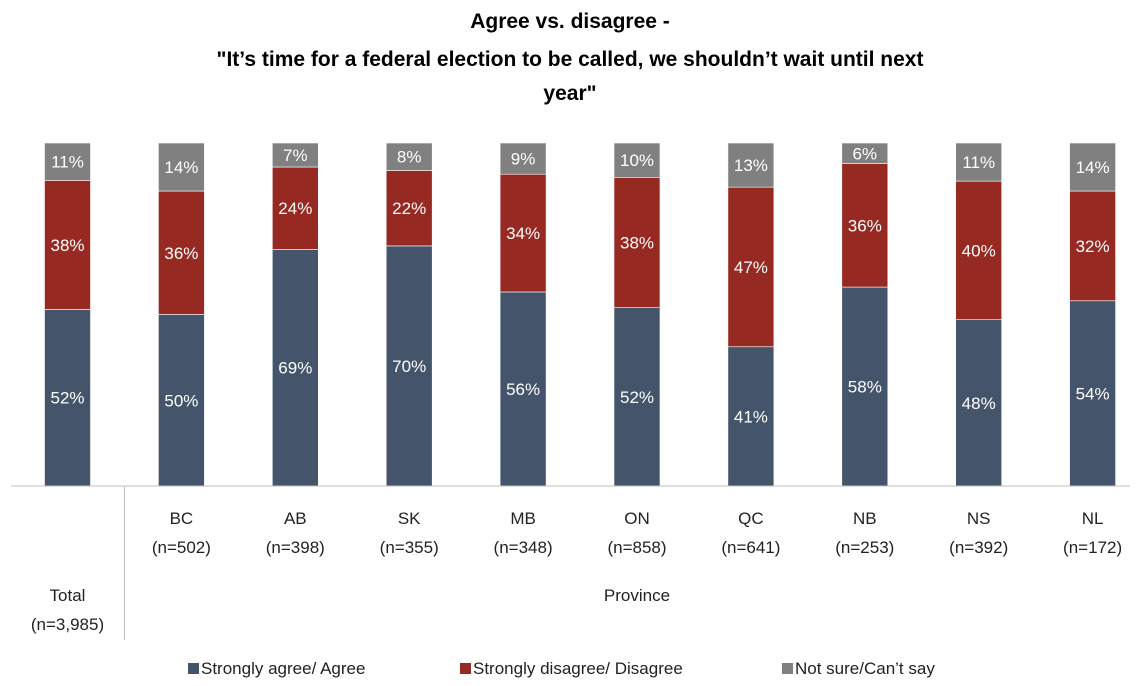 The image size is (1140, 686). I want to click on category-n-label-5: (n=348), so click(523, 547).